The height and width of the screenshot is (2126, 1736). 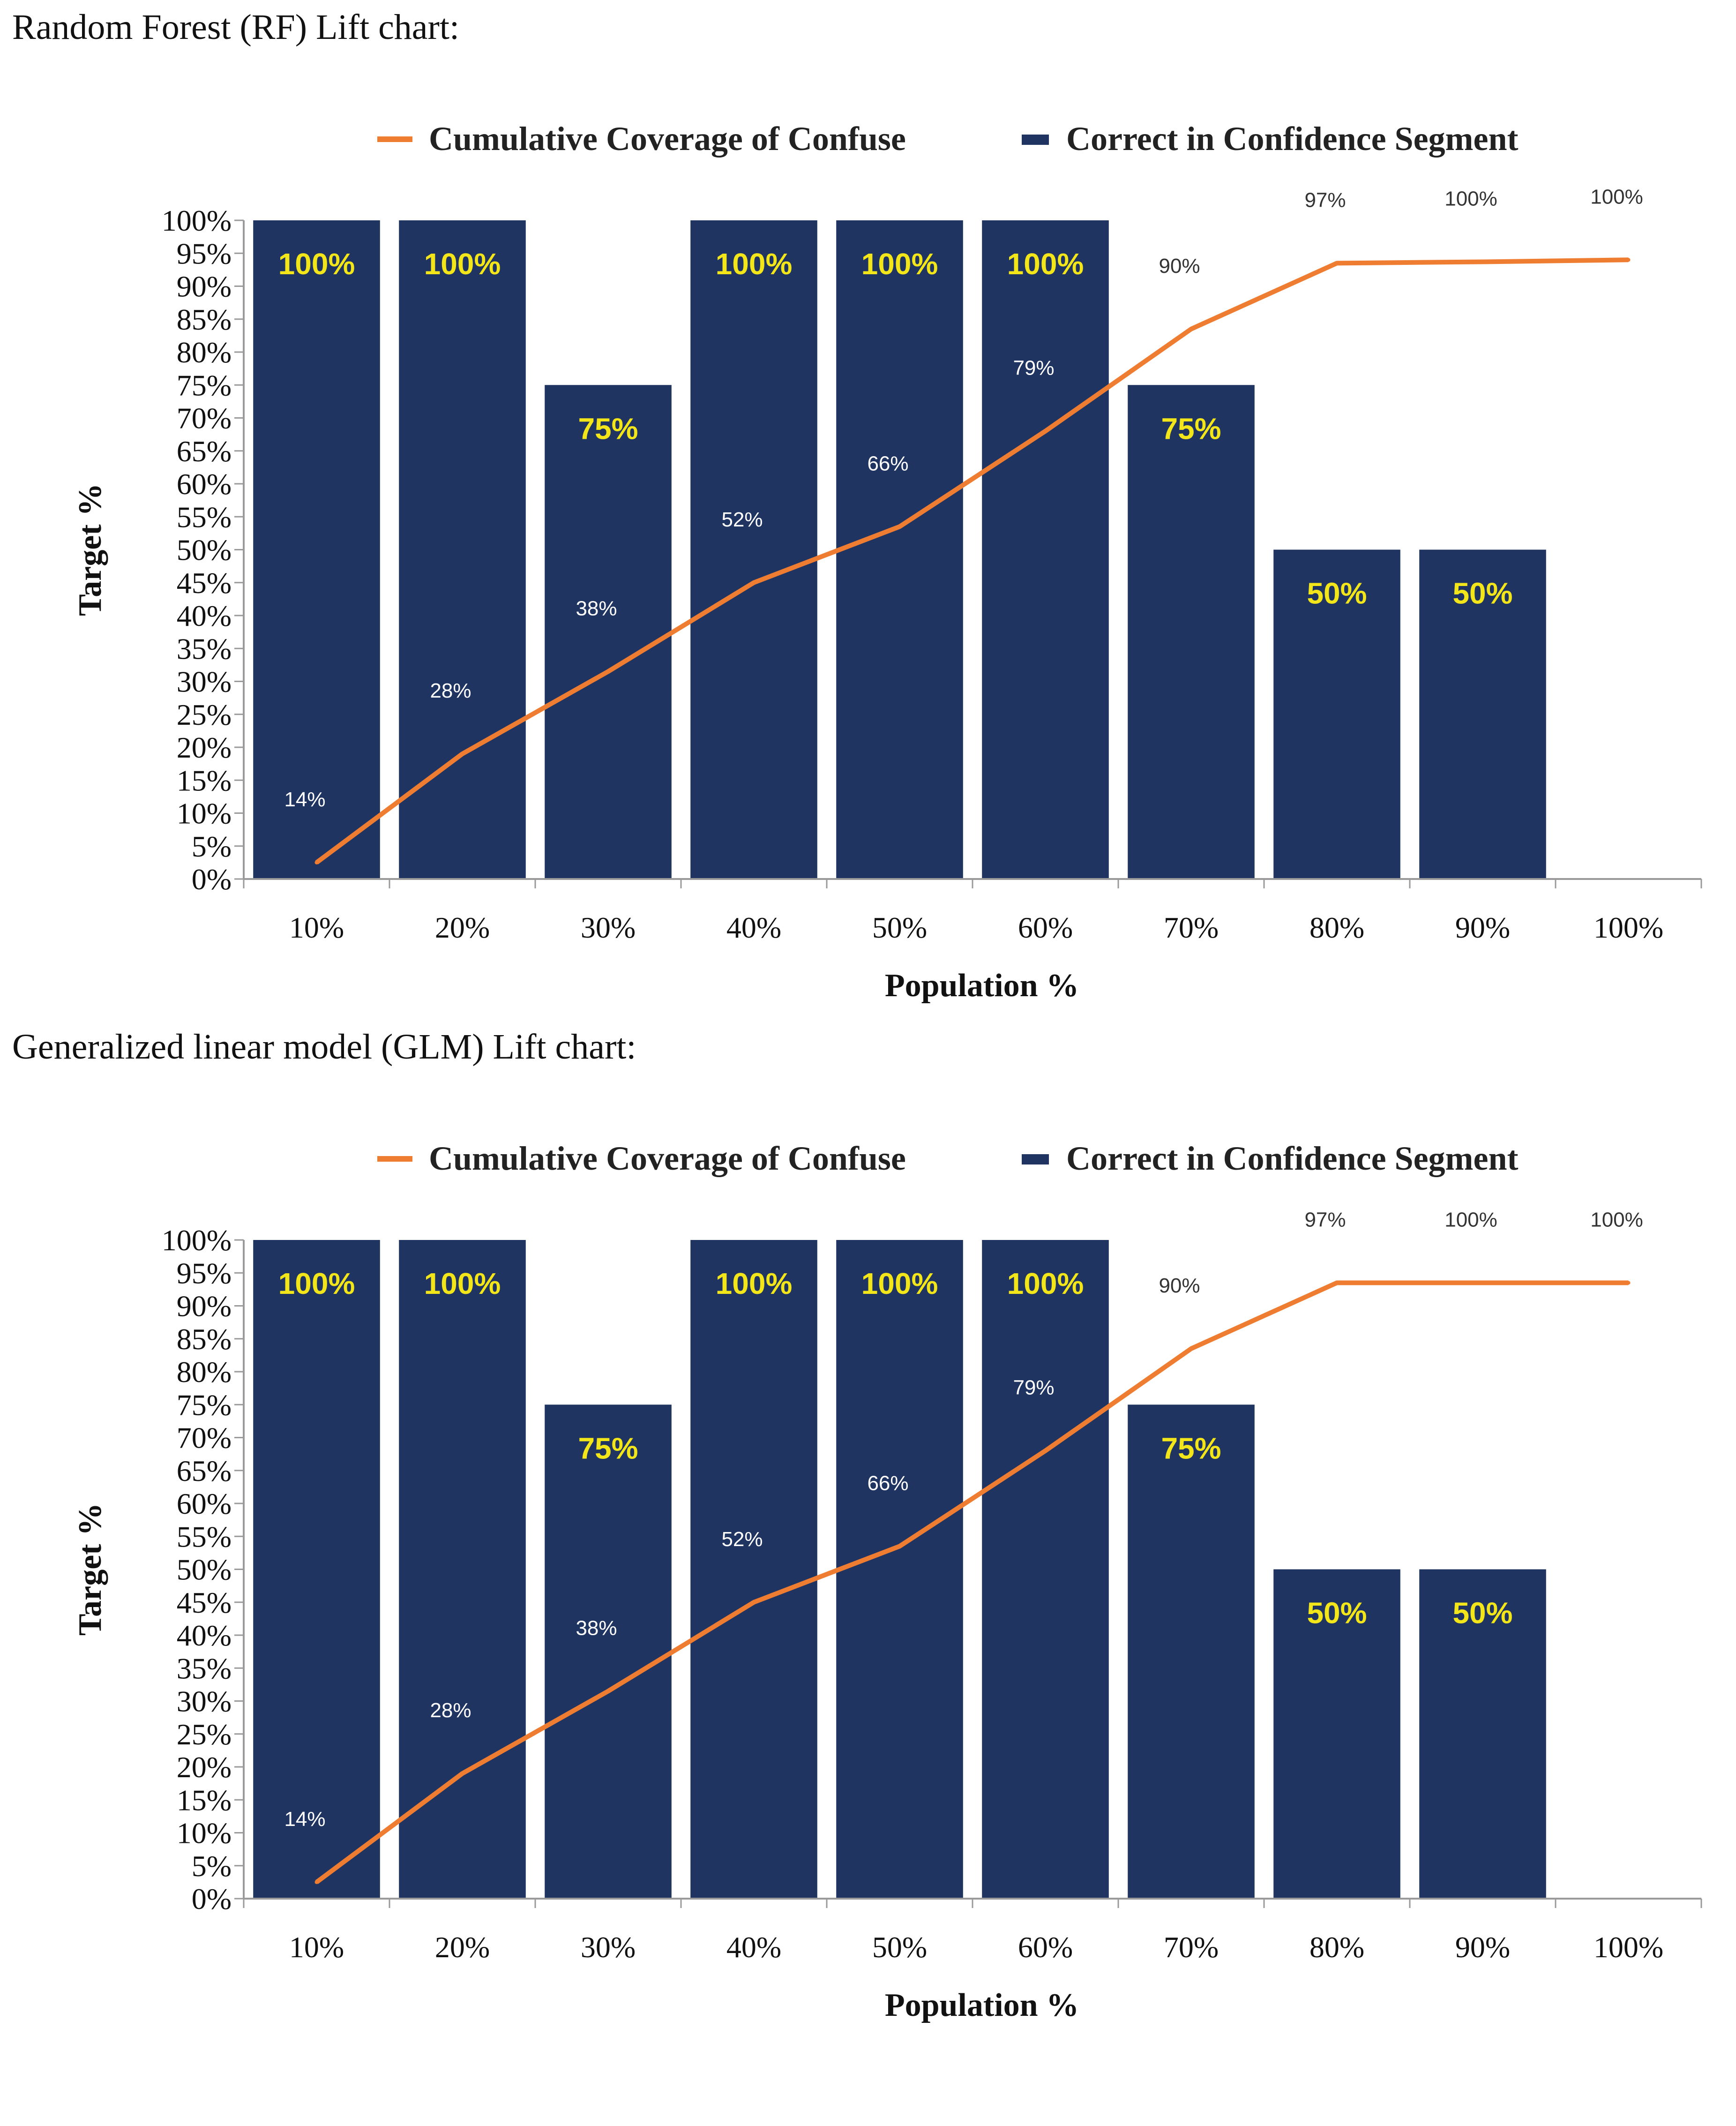 I want to click on y-tick-label: 100%, so click(x=197, y=220).